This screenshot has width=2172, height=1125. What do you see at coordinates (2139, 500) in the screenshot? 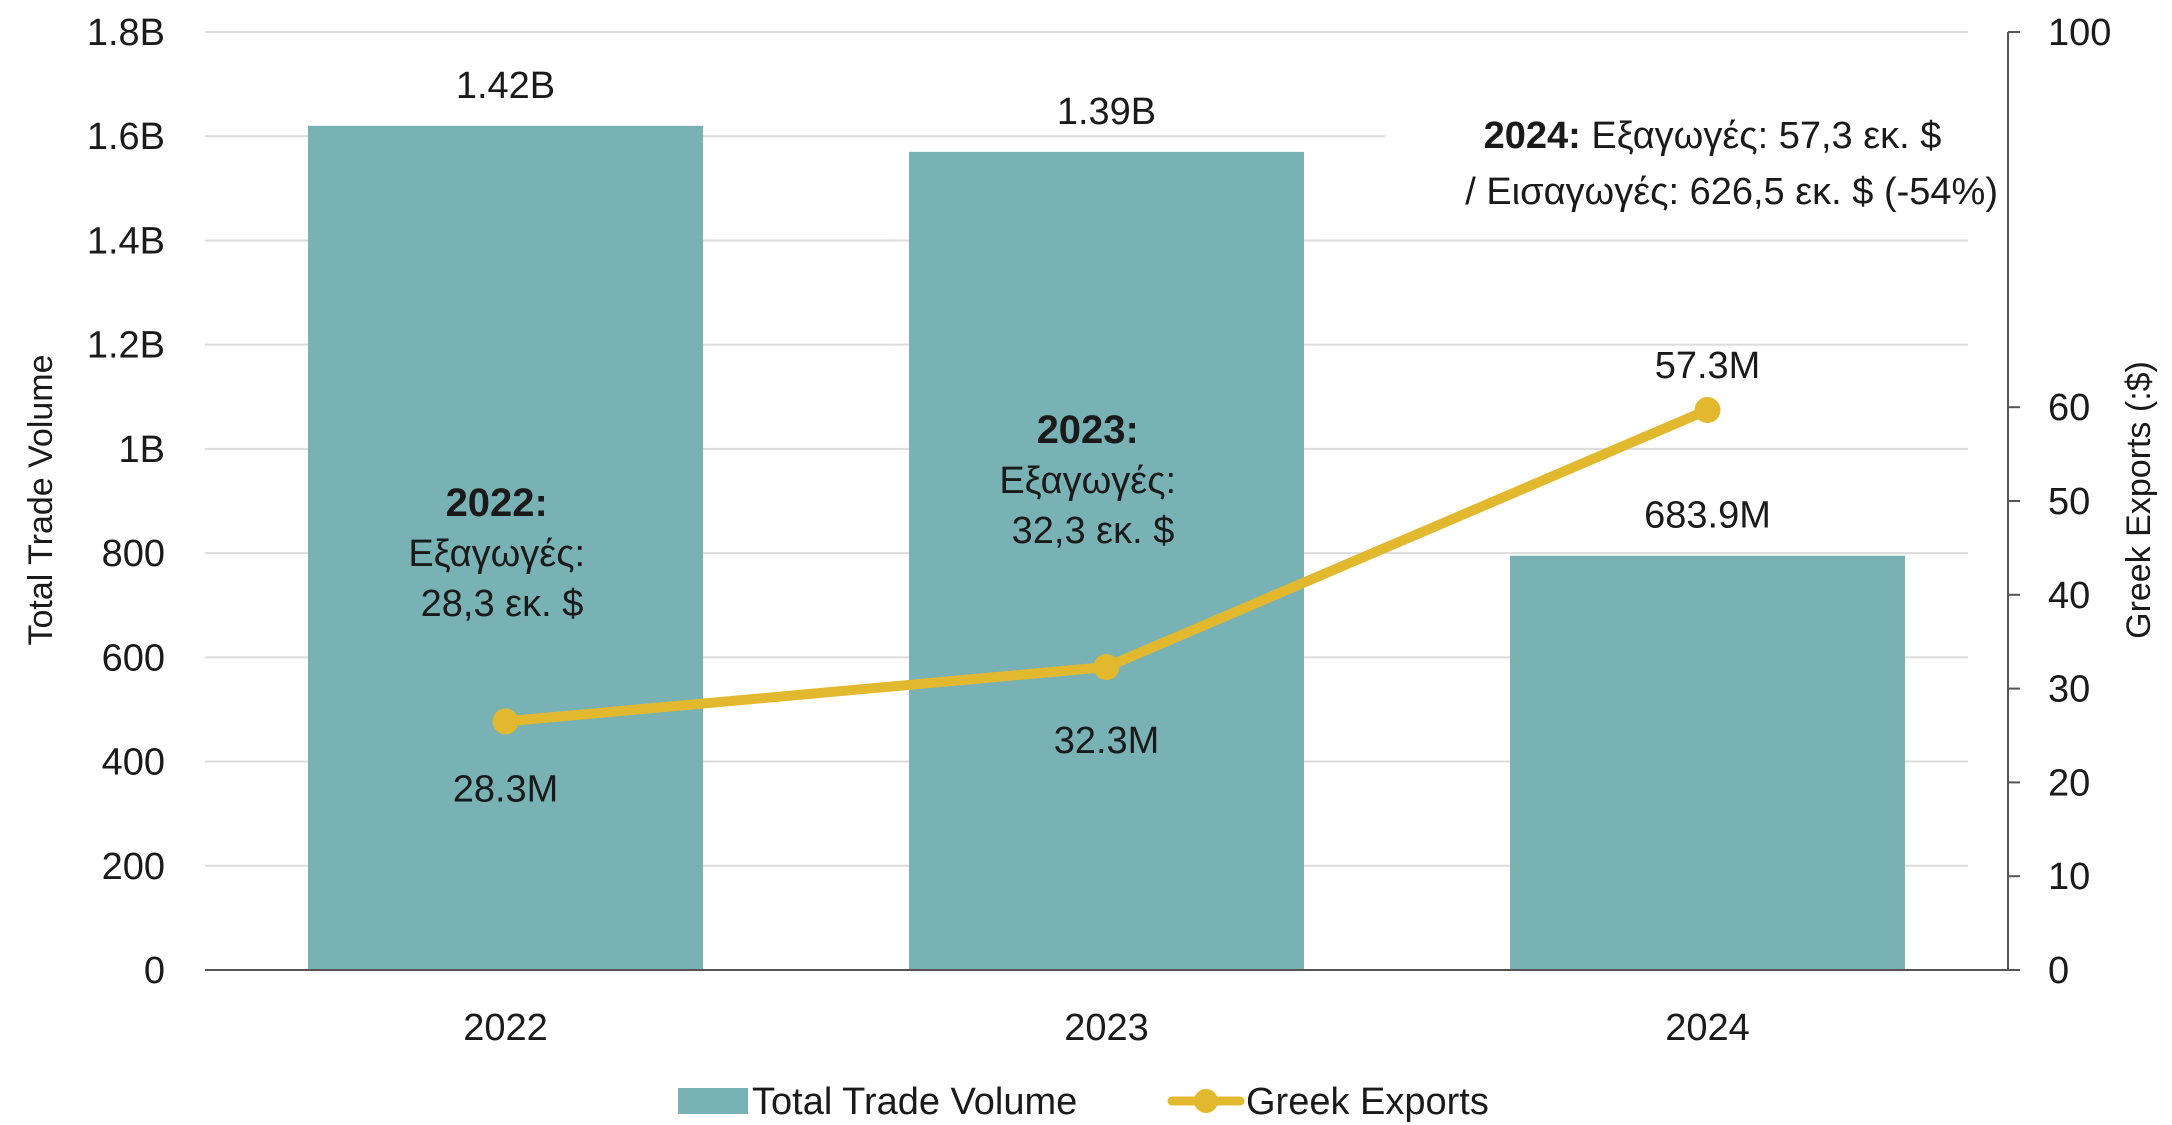
I see `y-right-axis-title: Greek Exports (:$)` at bounding box center [2139, 500].